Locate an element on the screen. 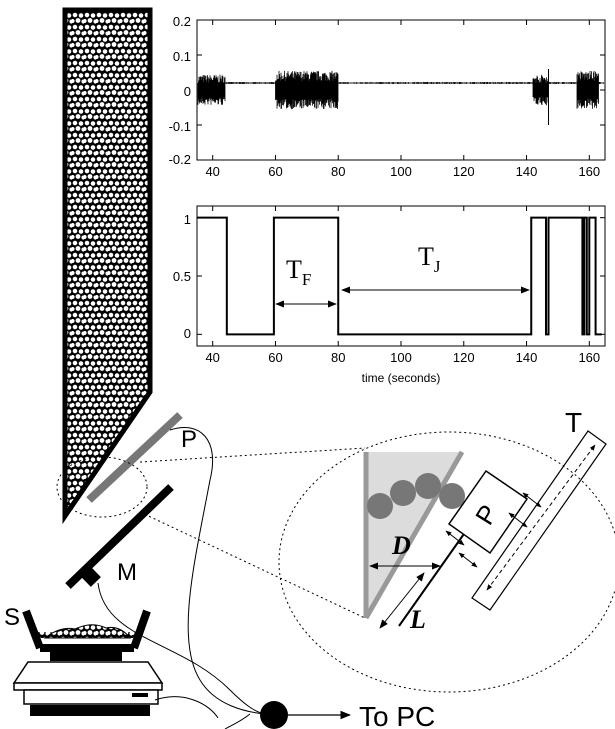 This screenshot has width=615, height=729. scale-body is located at coordinates (91, 697).